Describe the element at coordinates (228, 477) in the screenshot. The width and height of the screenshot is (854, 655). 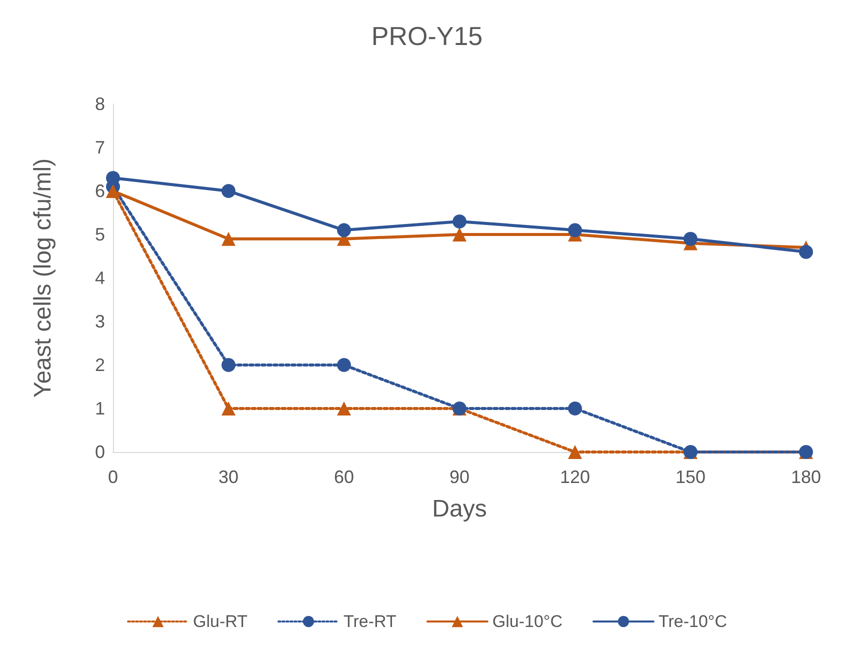
I see `x-tick-label: 30` at that location.